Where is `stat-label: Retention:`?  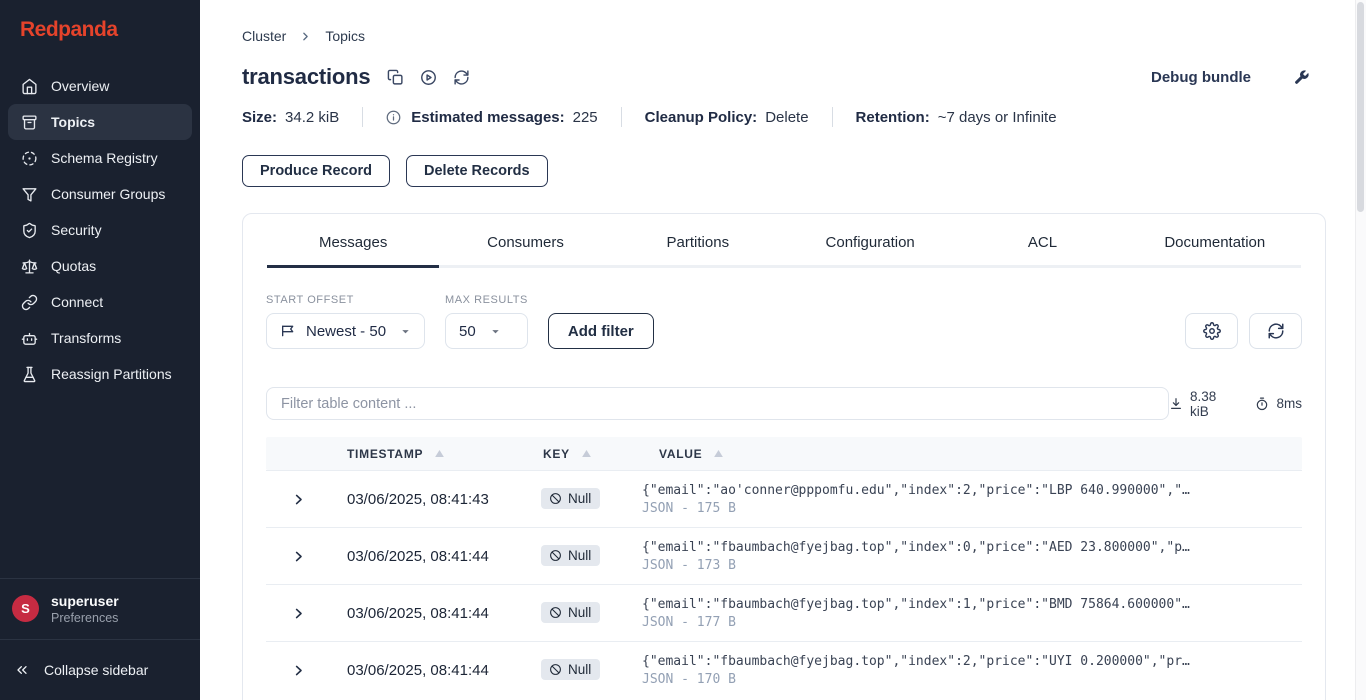
stat-label: Retention: is located at coordinates (892, 117).